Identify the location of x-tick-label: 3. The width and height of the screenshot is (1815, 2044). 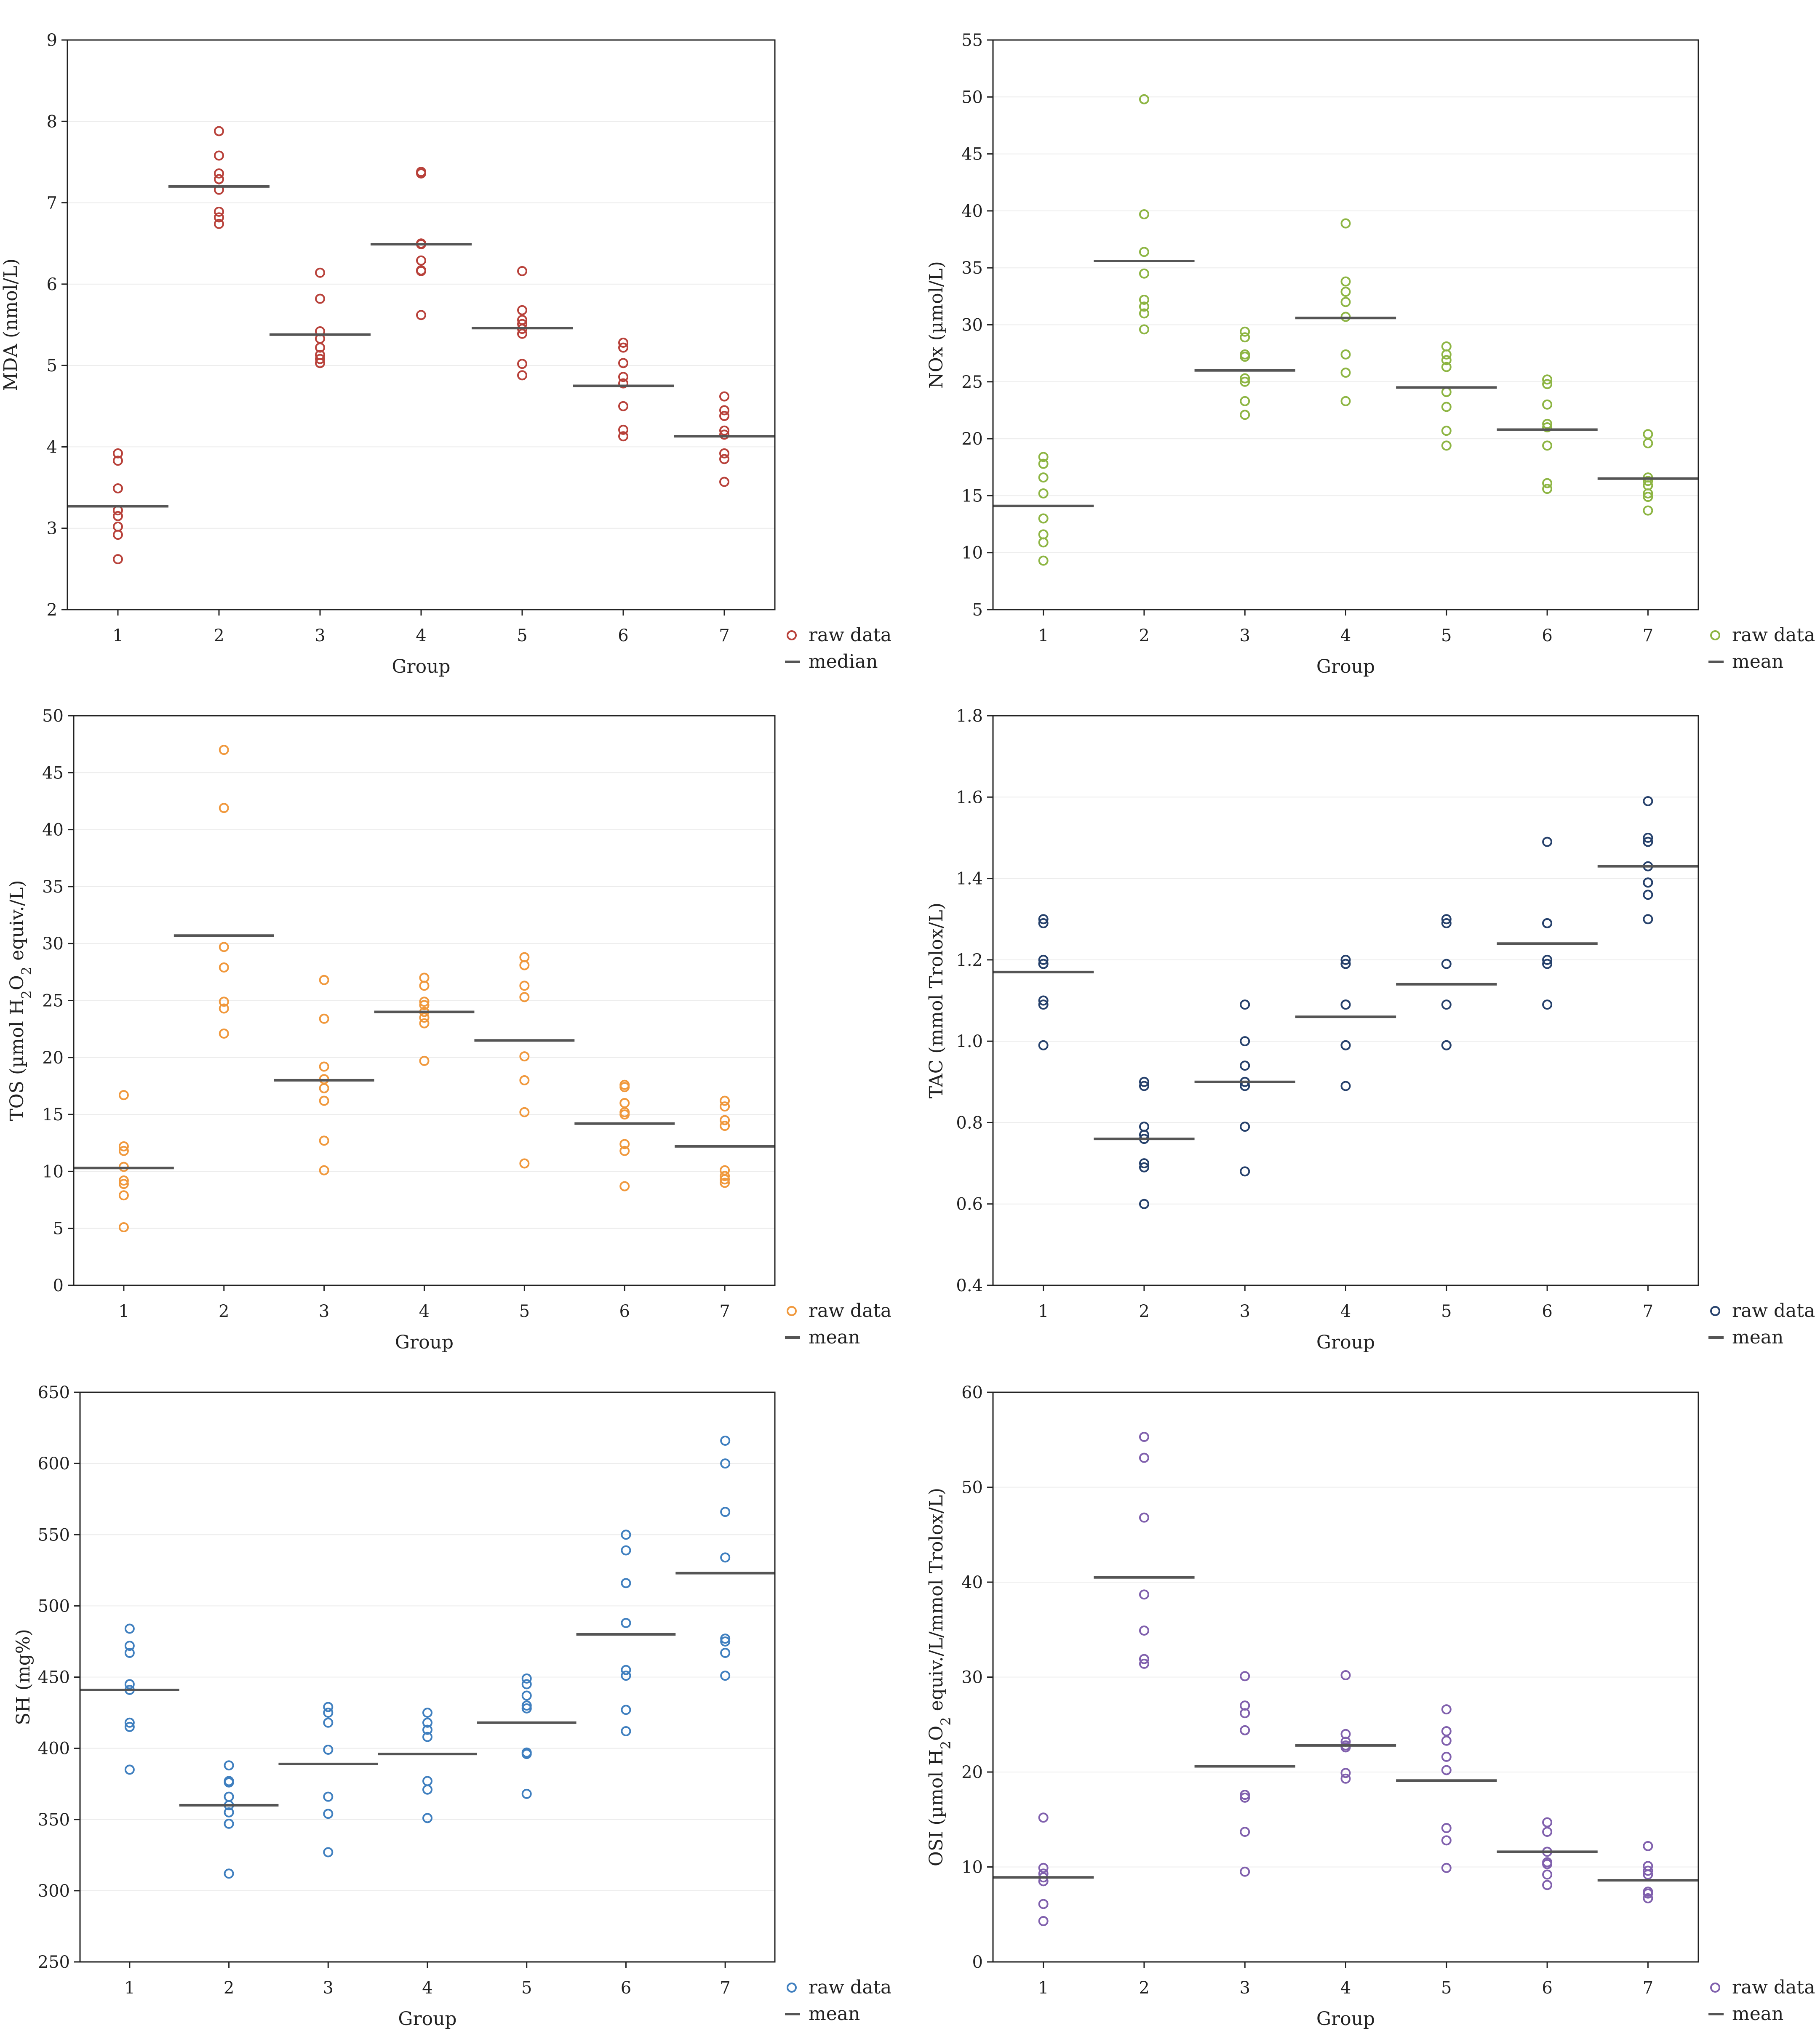
(1244, 1311).